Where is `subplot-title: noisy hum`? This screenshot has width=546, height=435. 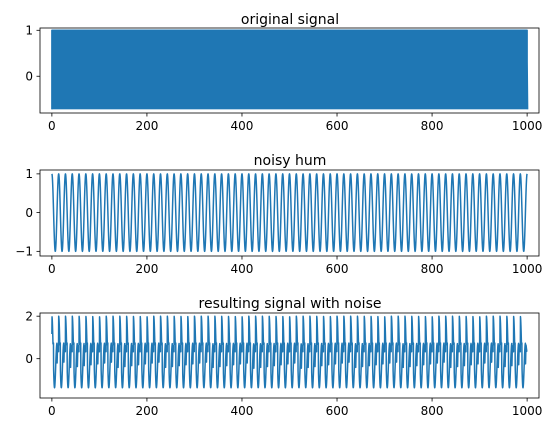 subplot-title: noisy hum is located at coordinates (290, 161).